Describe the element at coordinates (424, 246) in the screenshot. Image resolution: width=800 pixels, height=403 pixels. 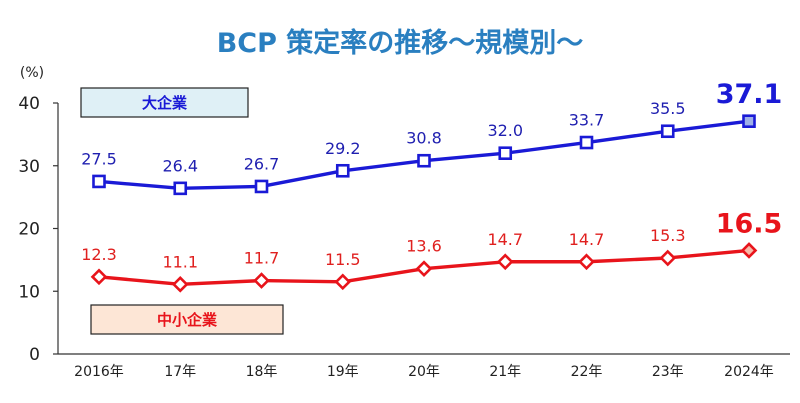
I see `data-label: 13.6` at that location.